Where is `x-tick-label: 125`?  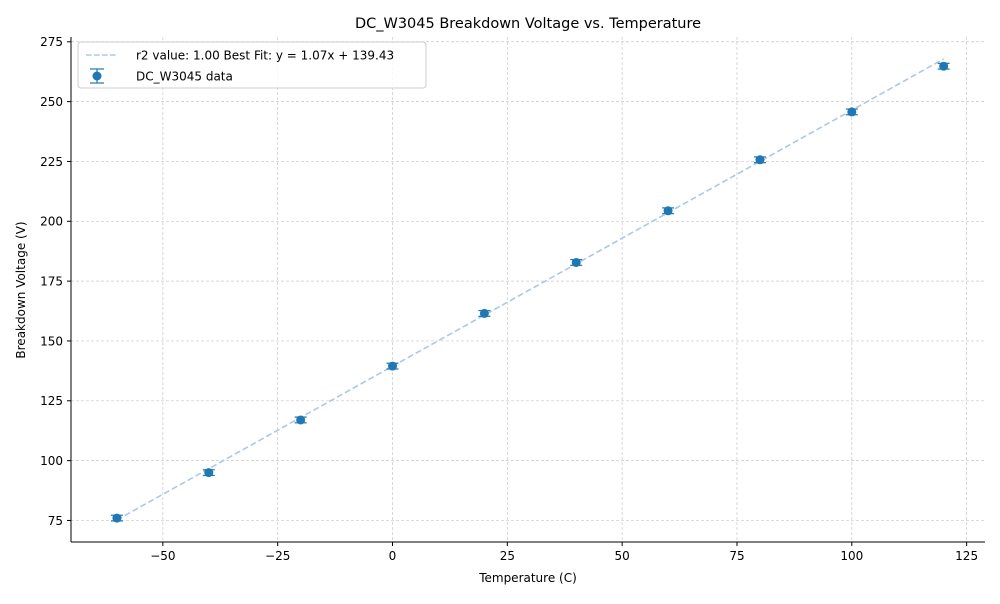
x-tick-label: 125 is located at coordinates (966, 556).